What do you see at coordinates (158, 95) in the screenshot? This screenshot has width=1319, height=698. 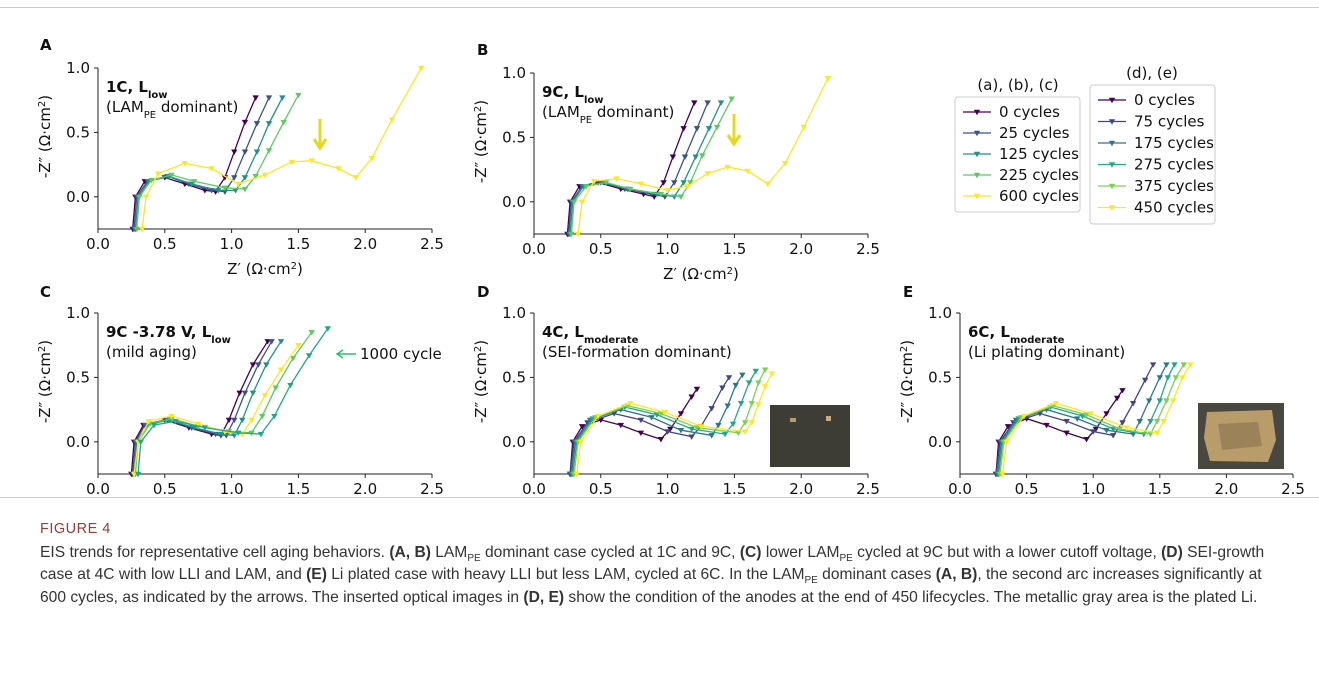 I see `panel-title-part: low` at bounding box center [158, 95].